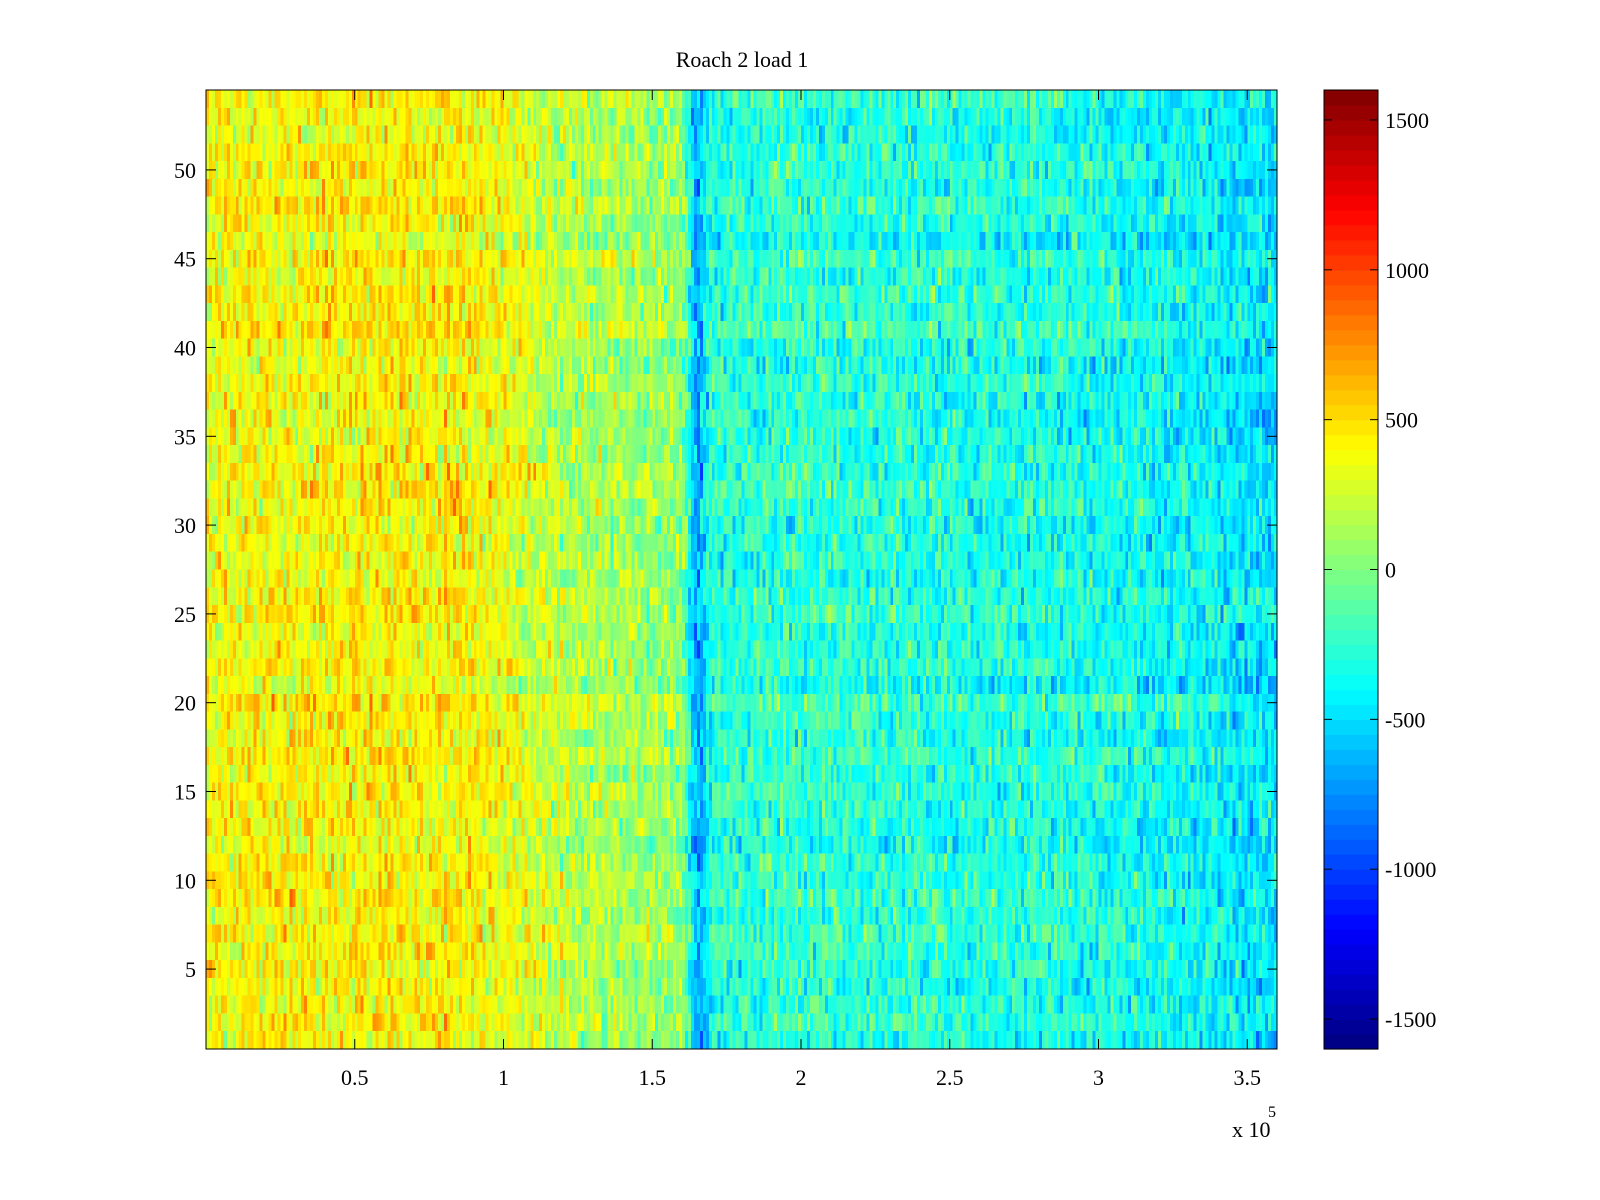 This screenshot has width=1600, height=1200. I want to click on x-tick-label: 3.5, so click(1248, 1077).